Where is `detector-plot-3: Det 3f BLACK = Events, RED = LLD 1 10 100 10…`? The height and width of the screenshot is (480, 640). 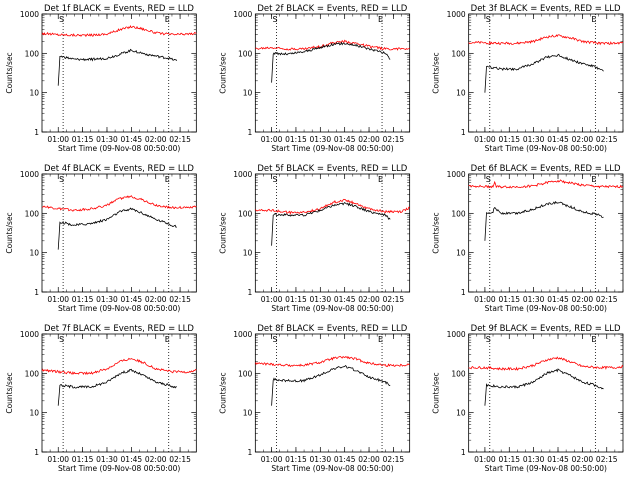 detector-plot-3: Det 3f BLACK = Events, RED = LLD 1 10 100 10… is located at coordinates (528, 78).